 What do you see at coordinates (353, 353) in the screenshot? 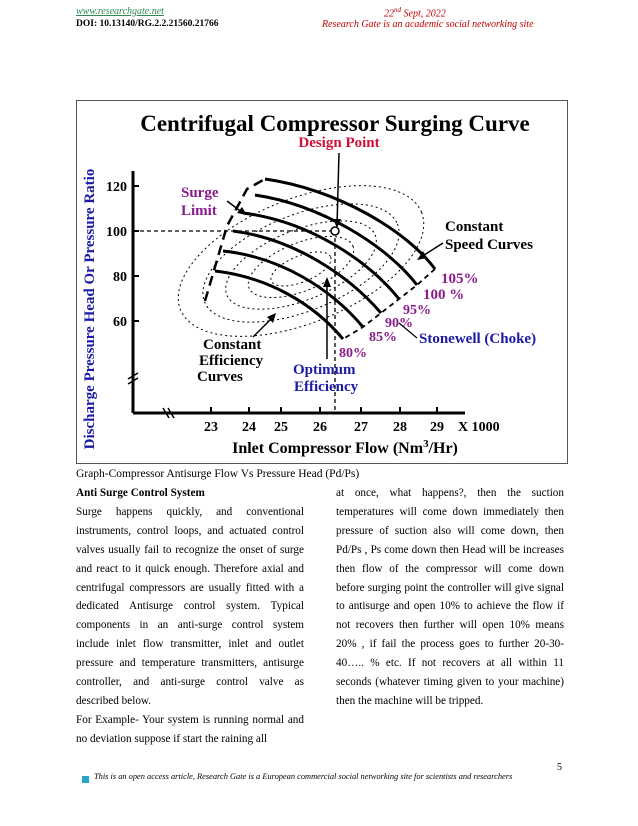
I see `speed-label-80: 80%` at bounding box center [353, 353].